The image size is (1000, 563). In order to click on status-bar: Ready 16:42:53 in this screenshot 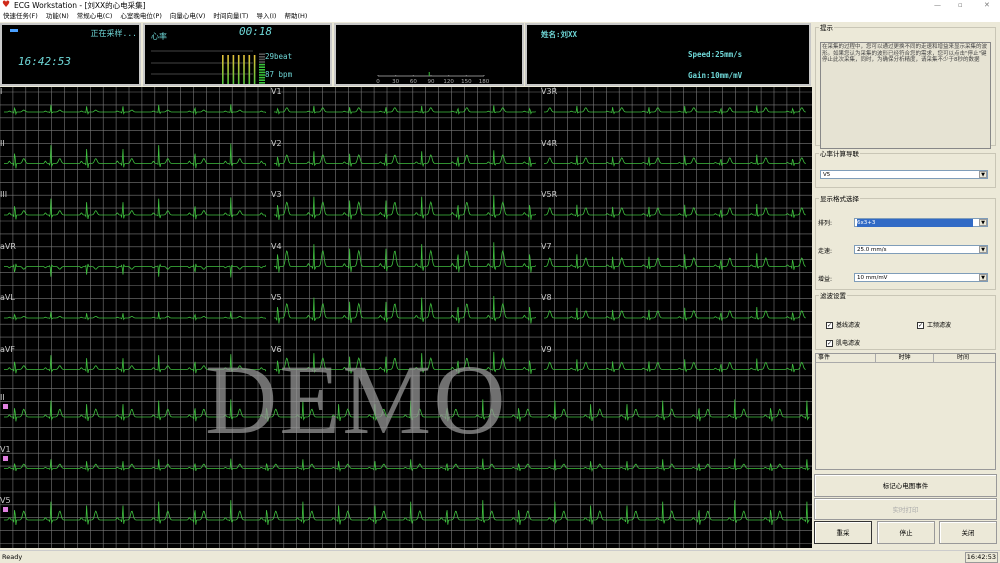, I will do `click(500, 556)`.